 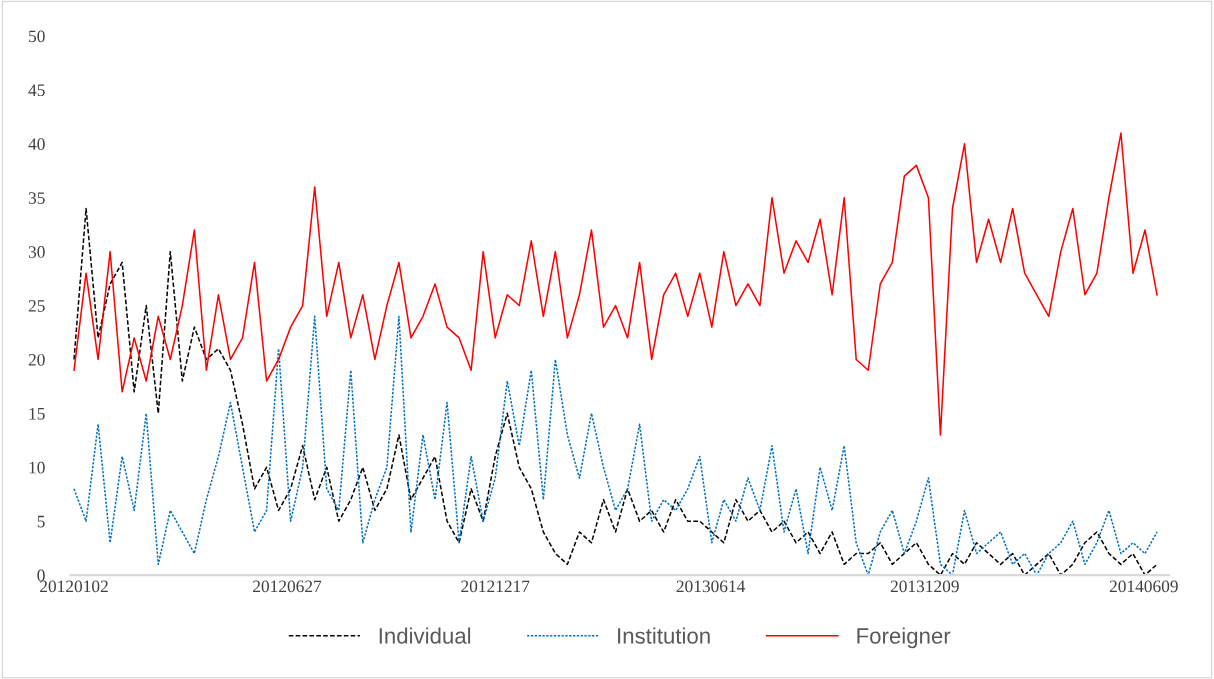 I want to click on y-tick-label: 40, so click(x=36, y=144).